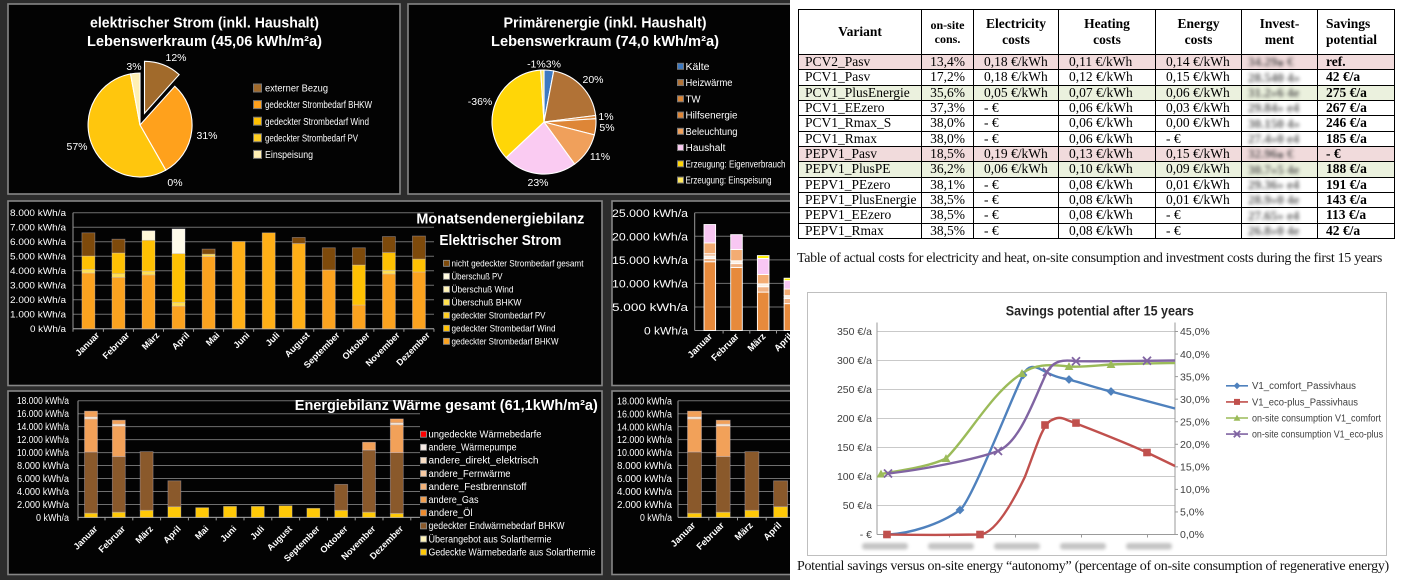 The width and height of the screenshot is (1405, 580). What do you see at coordinates (1304, 386) in the screenshot?
I see `svg-text: V1_comfort_Passivhaus` at bounding box center [1304, 386].